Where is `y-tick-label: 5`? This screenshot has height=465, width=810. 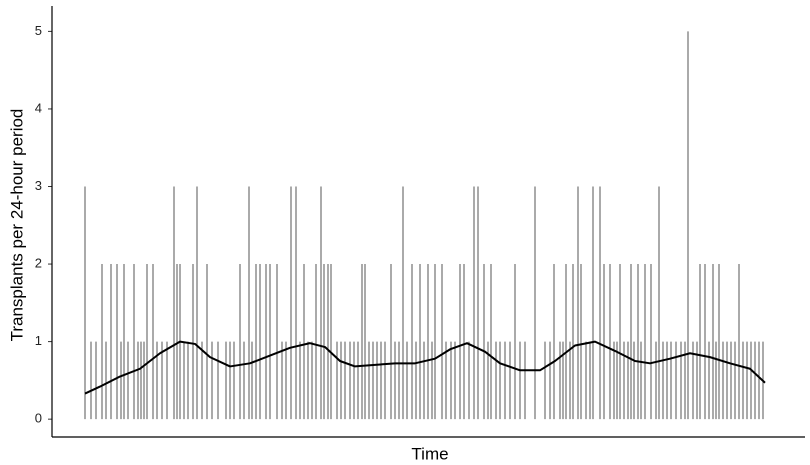
y-tick-label: 5 is located at coordinates (38, 30).